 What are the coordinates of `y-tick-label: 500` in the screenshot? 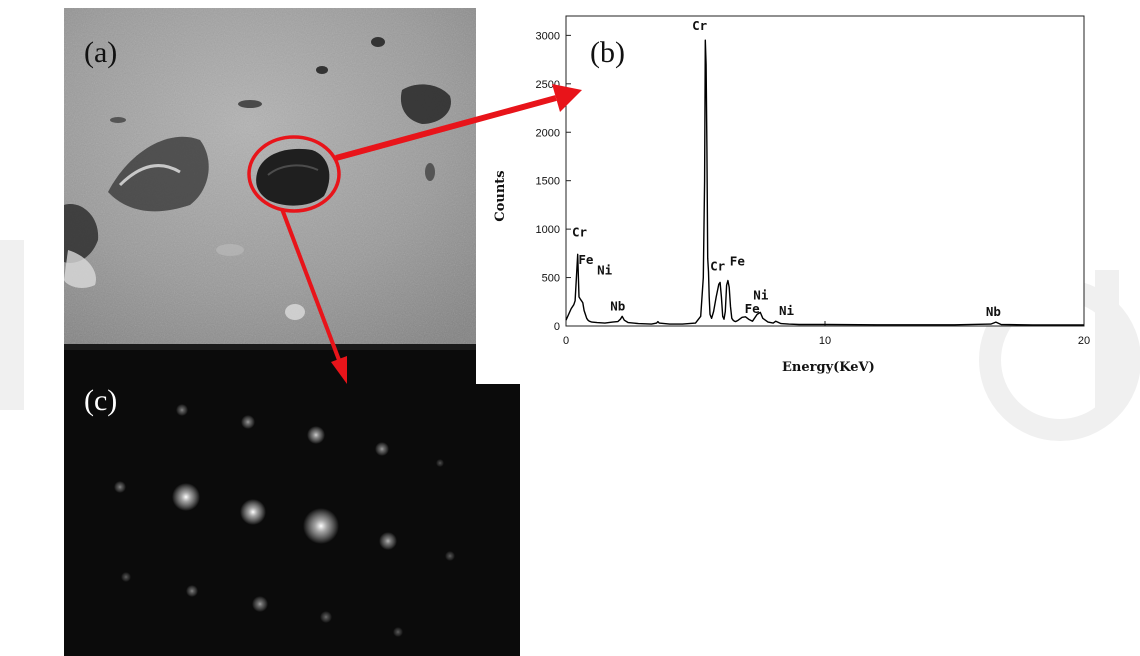 It's located at (551, 279).